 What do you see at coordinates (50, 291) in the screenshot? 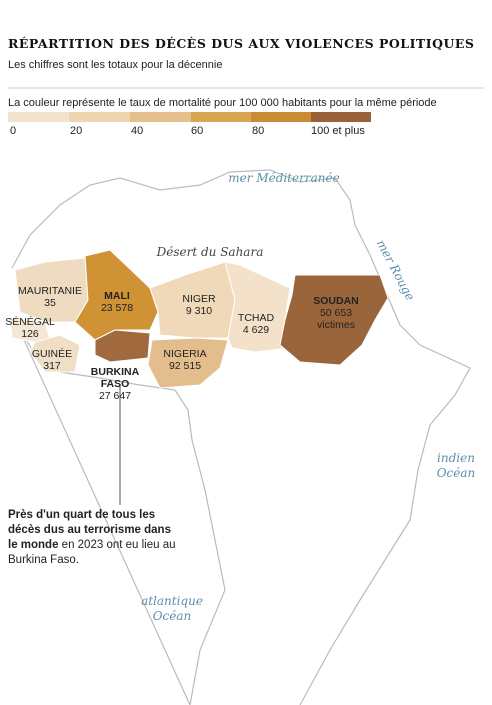
I see `region-name: MAURITANIE` at bounding box center [50, 291].